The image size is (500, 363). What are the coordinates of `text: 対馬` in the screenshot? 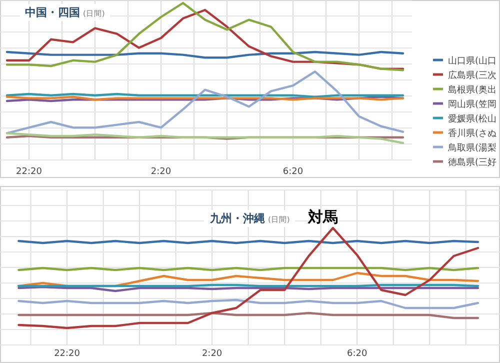 It's located at (322, 217).